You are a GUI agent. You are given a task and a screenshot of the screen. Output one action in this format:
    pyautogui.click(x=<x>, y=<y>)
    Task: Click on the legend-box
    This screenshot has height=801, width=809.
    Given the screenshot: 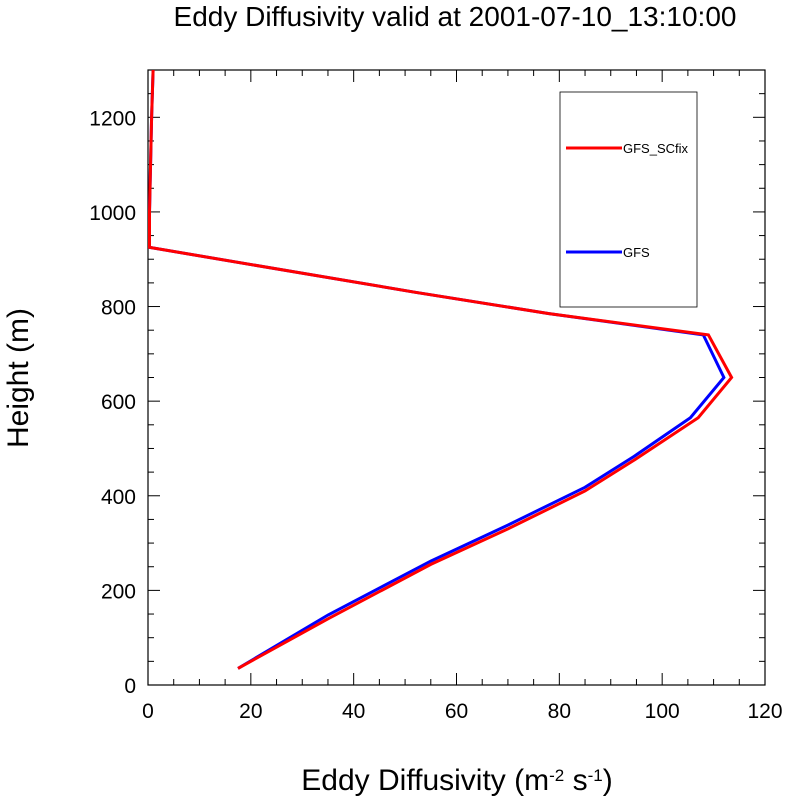 What is the action you would take?
    pyautogui.click(x=628, y=199)
    